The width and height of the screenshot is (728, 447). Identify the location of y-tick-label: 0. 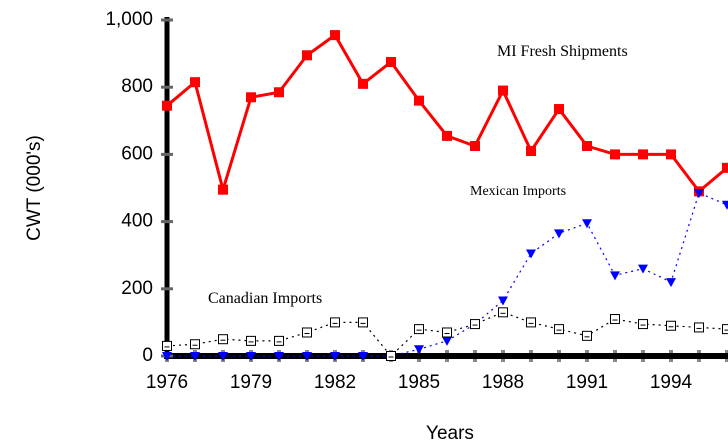
(147, 355).